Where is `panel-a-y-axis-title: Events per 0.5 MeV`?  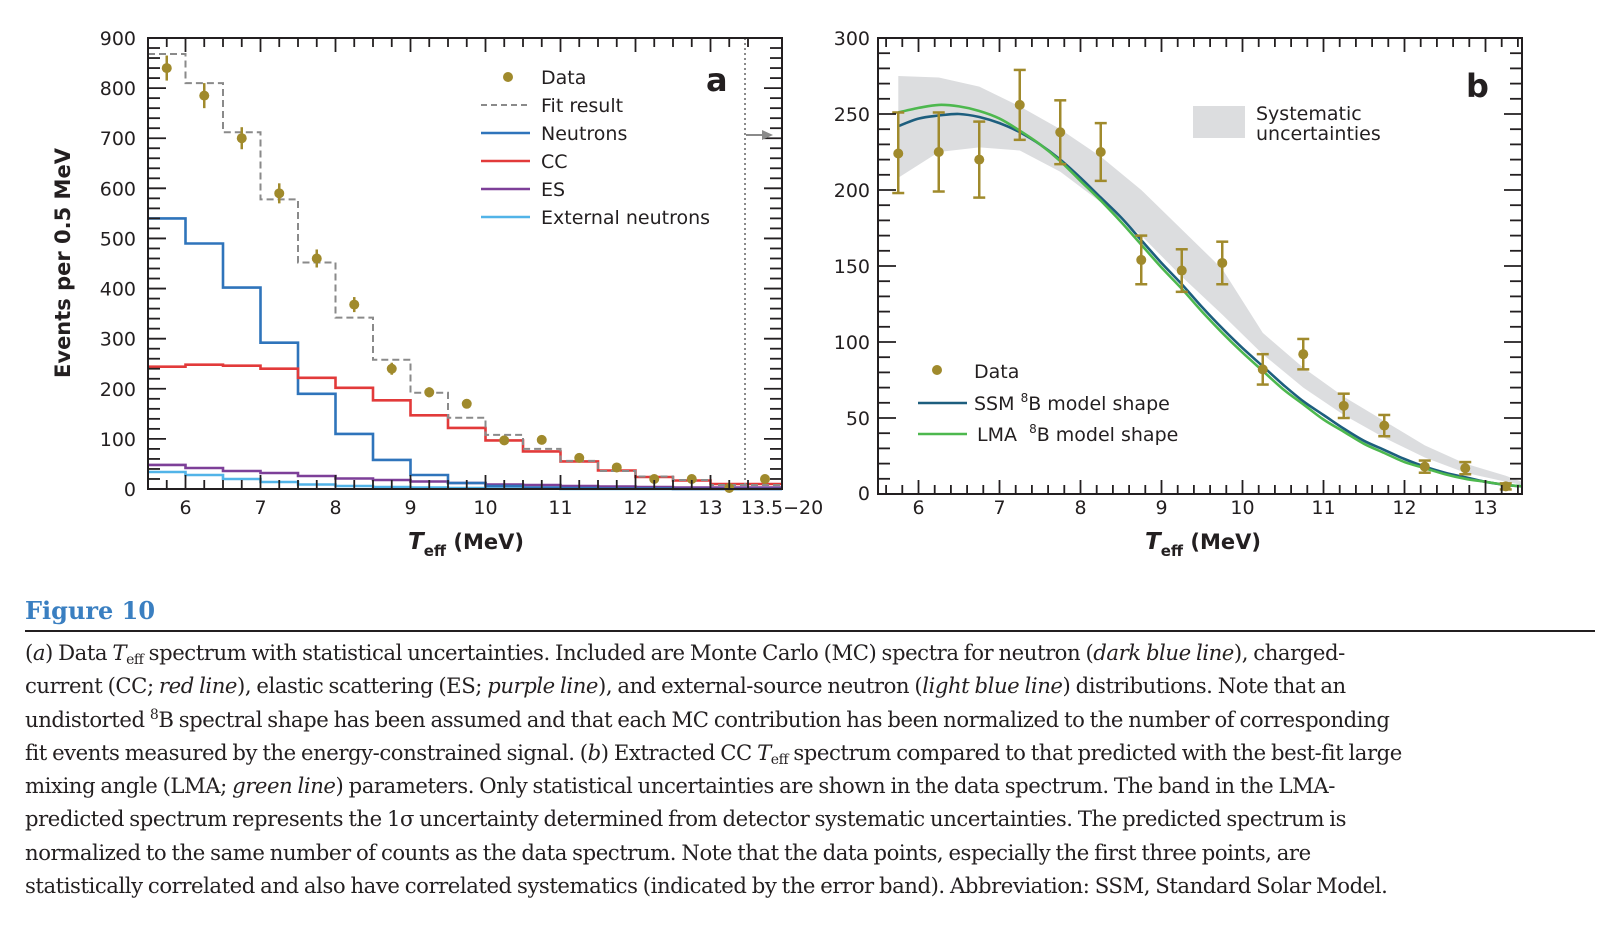 panel-a-y-axis-title: Events per 0.5 MeV is located at coordinates (63, 262).